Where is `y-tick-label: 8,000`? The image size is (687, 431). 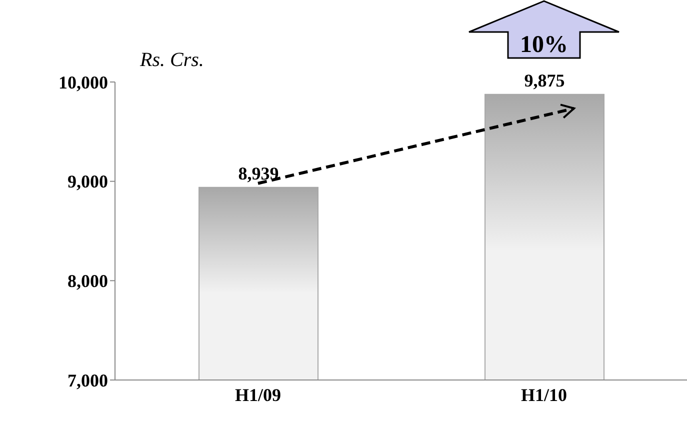
y-tick-label: 8,000 is located at coordinates (88, 281).